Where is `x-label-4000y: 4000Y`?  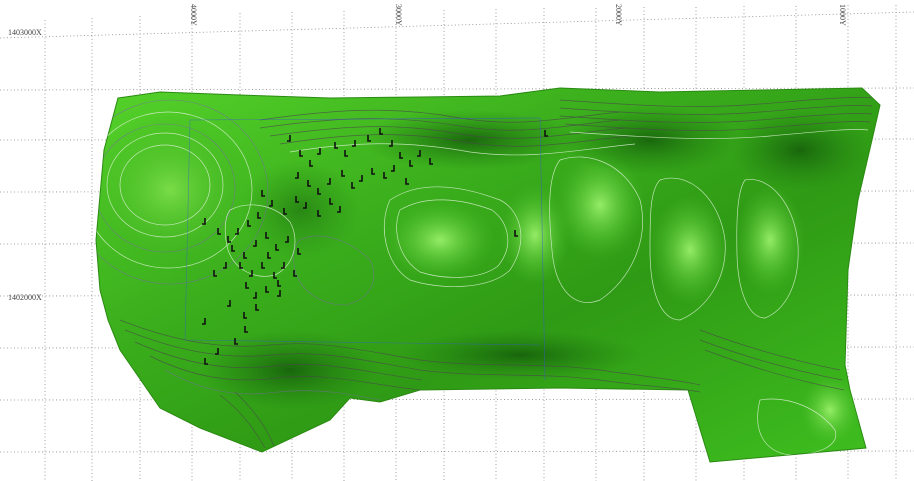
x-label-4000y: 4000Y is located at coordinates (193, 15).